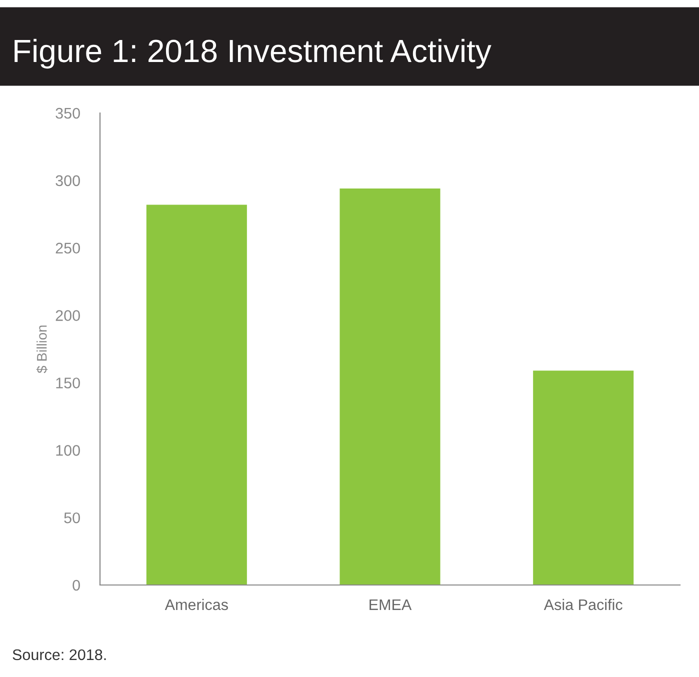  Describe the element at coordinates (68, 180) in the screenshot. I see `y-tick-label: 300` at that location.